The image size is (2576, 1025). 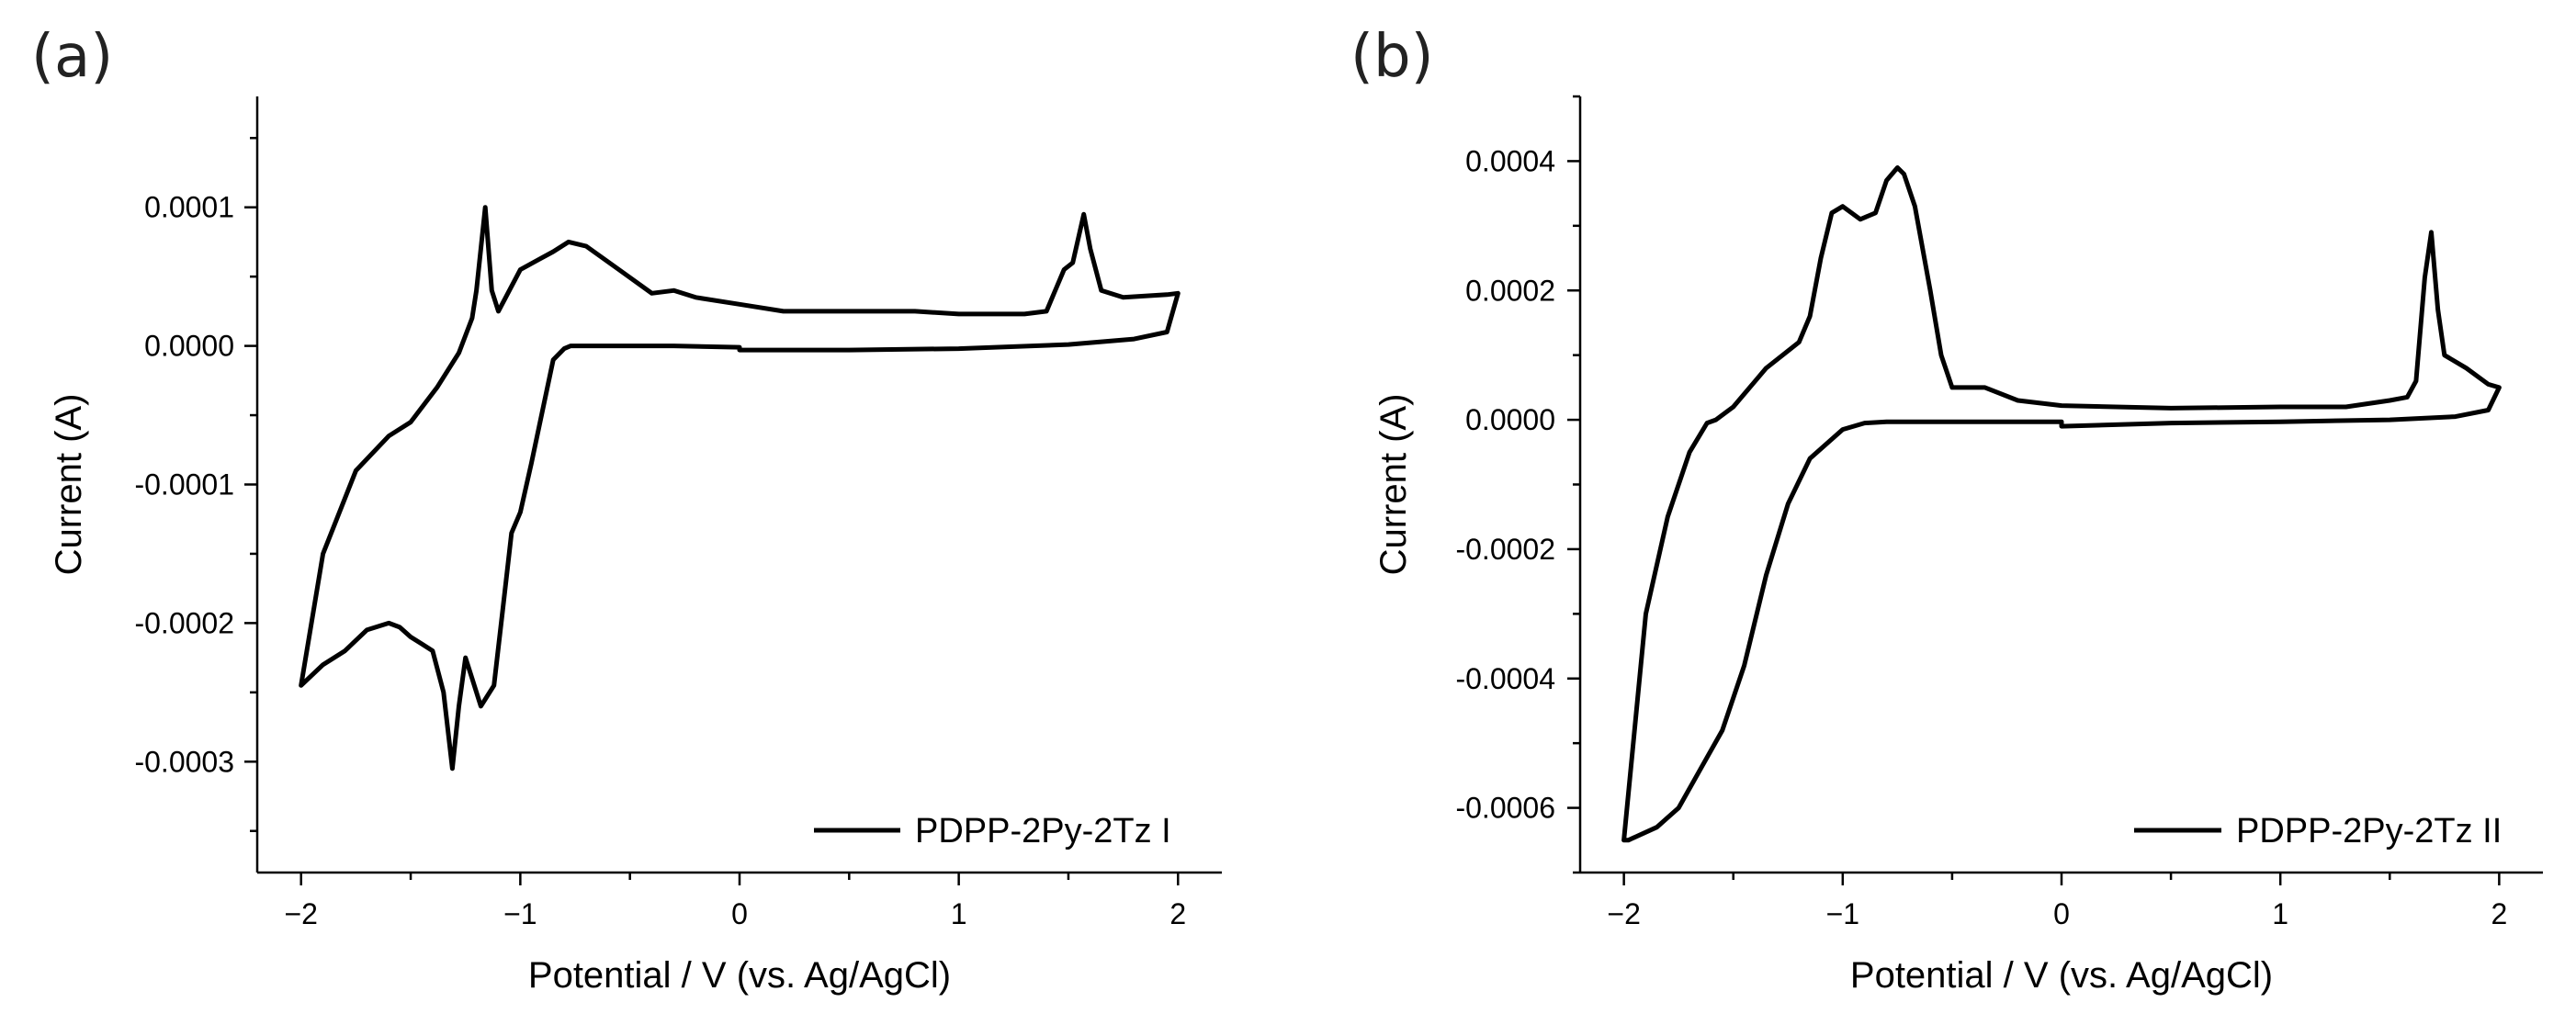 I want to click on panel-b-y-tick-label: -0.0004, so click(x=1505, y=678).